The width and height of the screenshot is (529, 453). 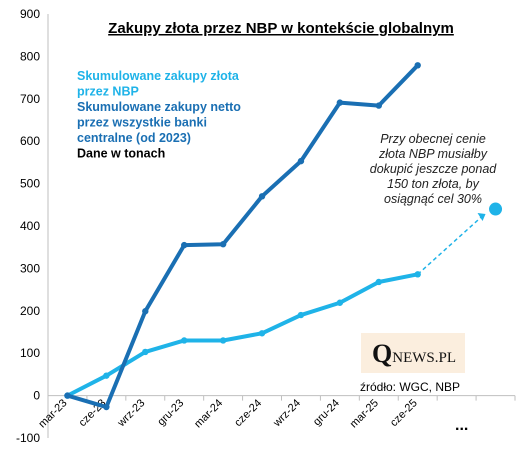 I want to click on y-tick-labels: -100 0 100 200 300 400 500 600 700 800 900, so click(x=28, y=226).